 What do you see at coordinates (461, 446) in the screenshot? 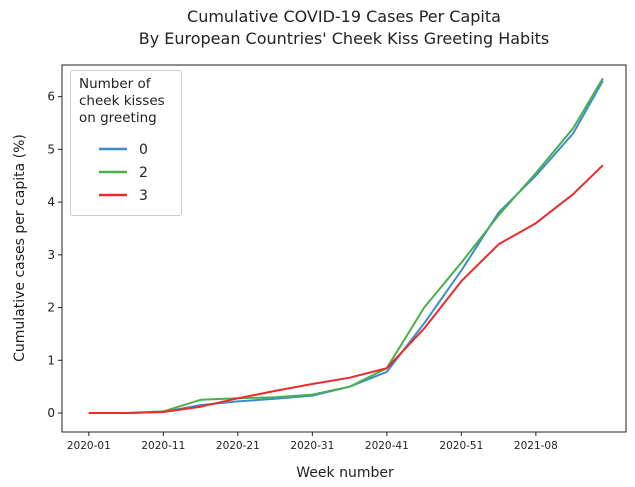
I see `x-tick-label: 2020-51` at bounding box center [461, 446].